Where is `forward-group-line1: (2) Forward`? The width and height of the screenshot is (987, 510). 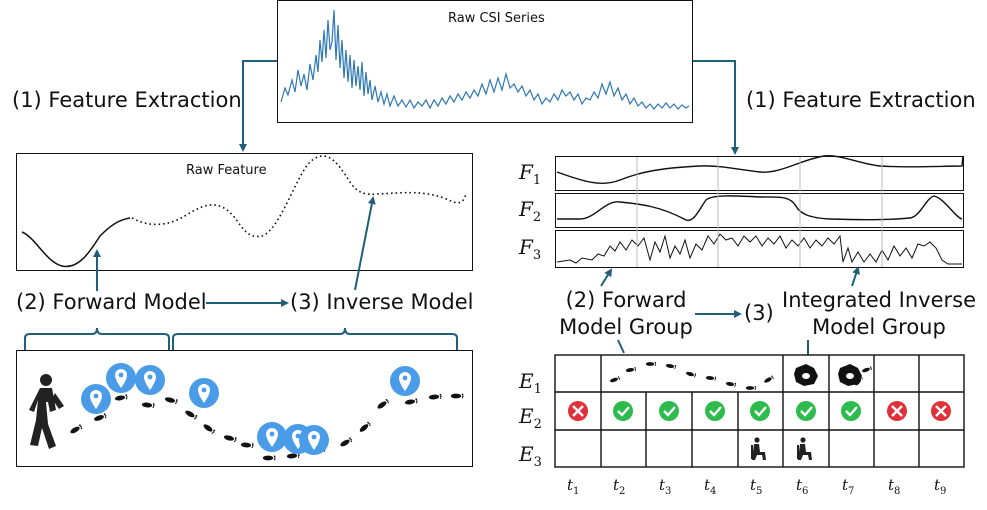
forward-group-line1: (2) Forward is located at coordinates (626, 300).